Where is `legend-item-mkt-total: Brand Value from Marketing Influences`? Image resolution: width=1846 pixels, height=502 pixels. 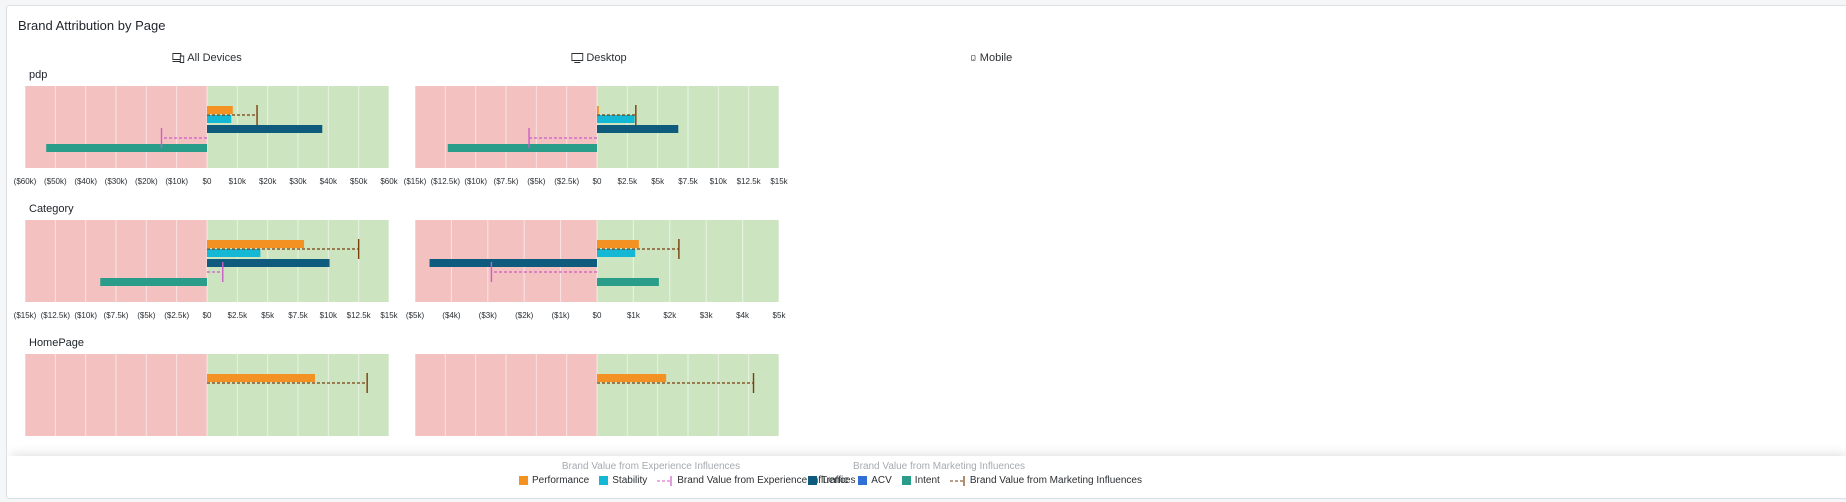 legend-item-mkt-total: Brand Value from Marketing Influences is located at coordinates (1045, 480).